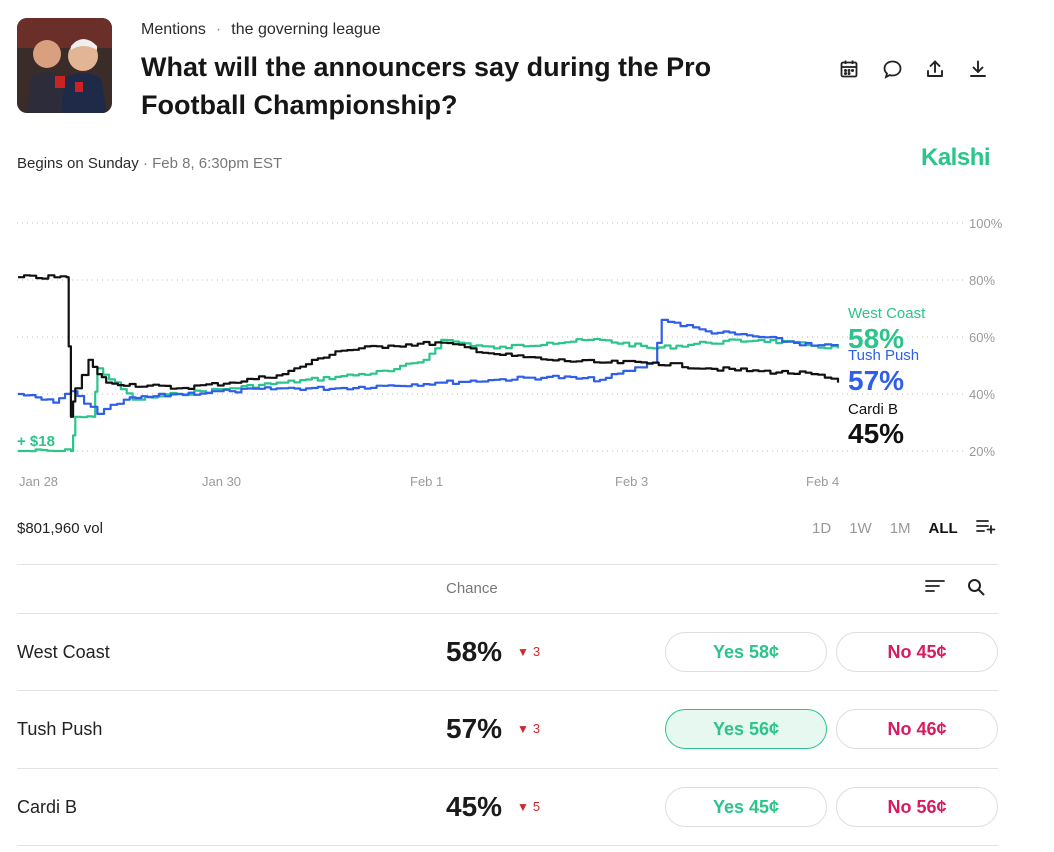 Image resolution: width=1054 pixels, height=852 pixels. What do you see at coordinates (849, 69) in the screenshot?
I see `calendar-icon` at bounding box center [849, 69].